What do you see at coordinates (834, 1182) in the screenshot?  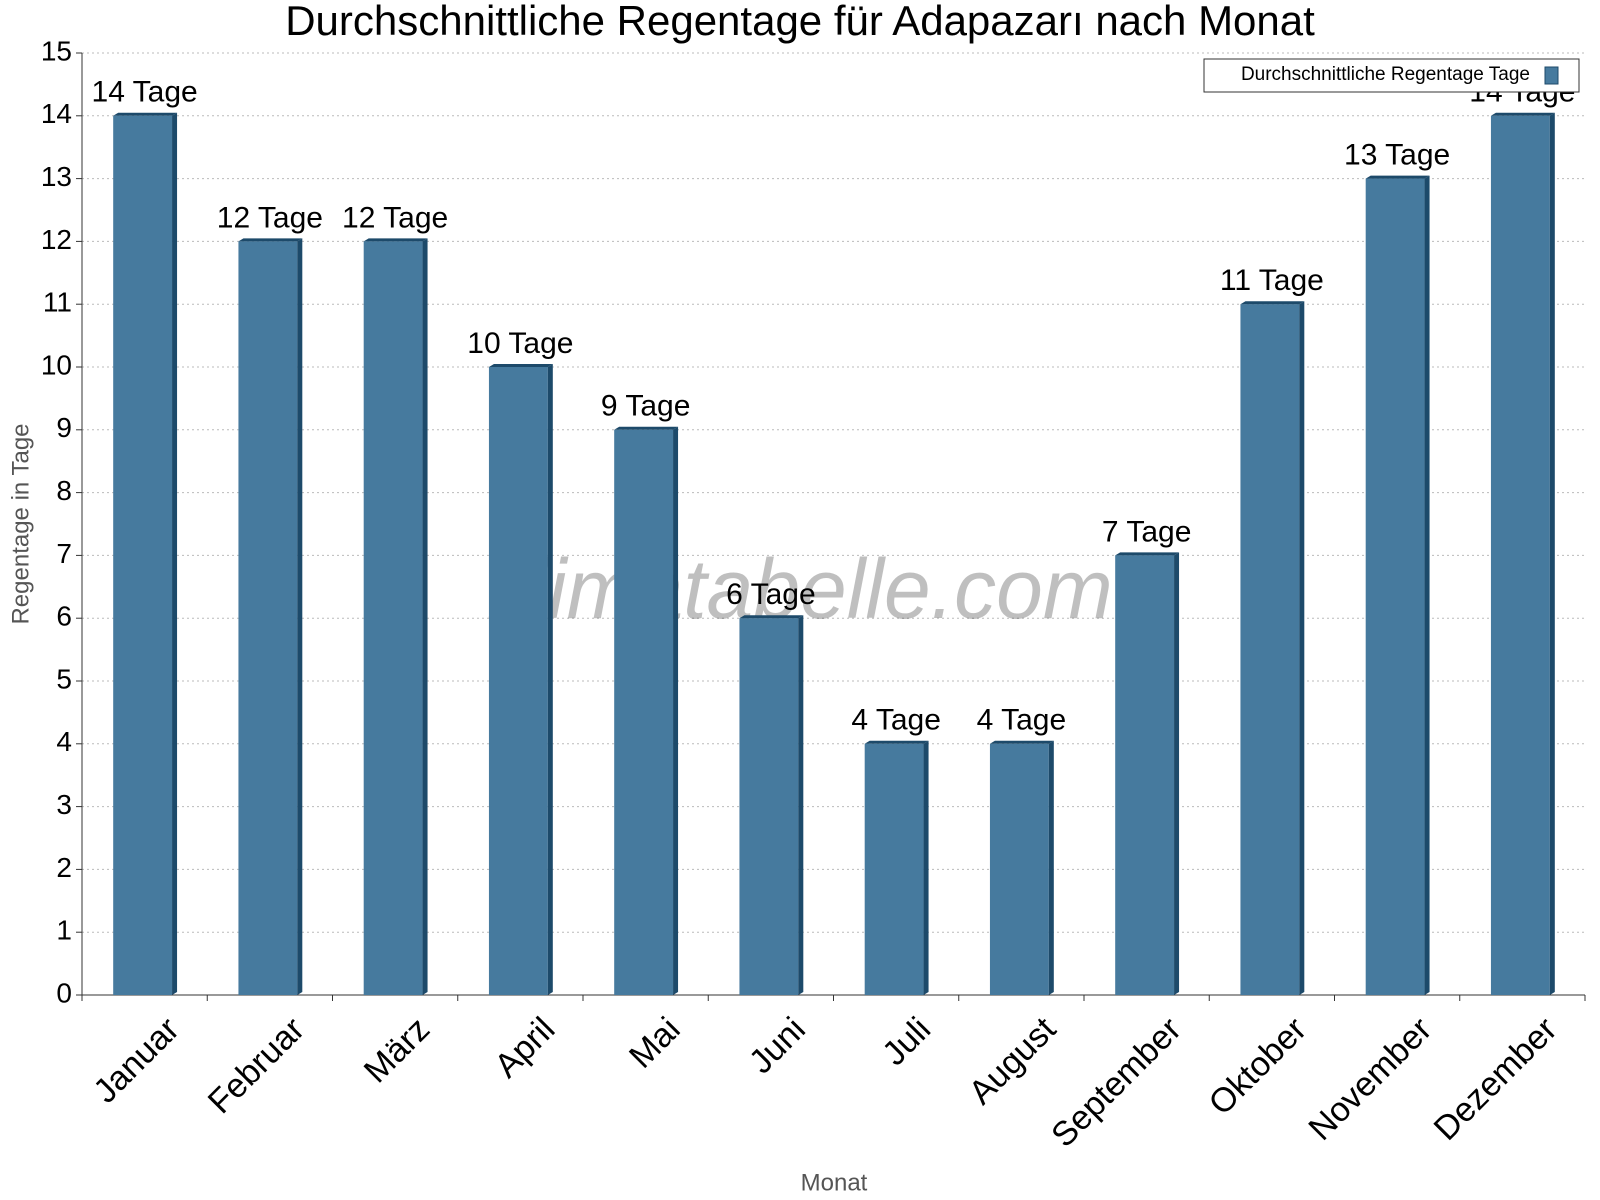 I see `x-axis-title: Monat` at bounding box center [834, 1182].